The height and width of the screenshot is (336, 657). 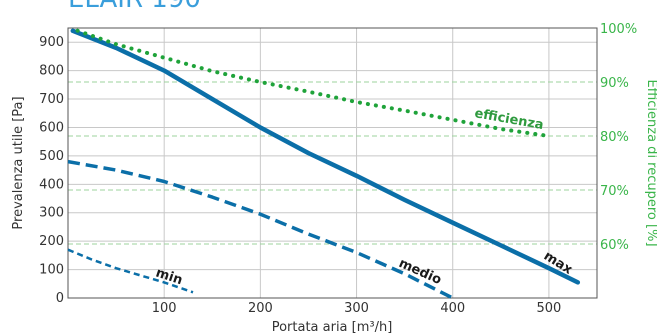 I want to click on y-tick-label-6: 600, so click(x=51, y=127).